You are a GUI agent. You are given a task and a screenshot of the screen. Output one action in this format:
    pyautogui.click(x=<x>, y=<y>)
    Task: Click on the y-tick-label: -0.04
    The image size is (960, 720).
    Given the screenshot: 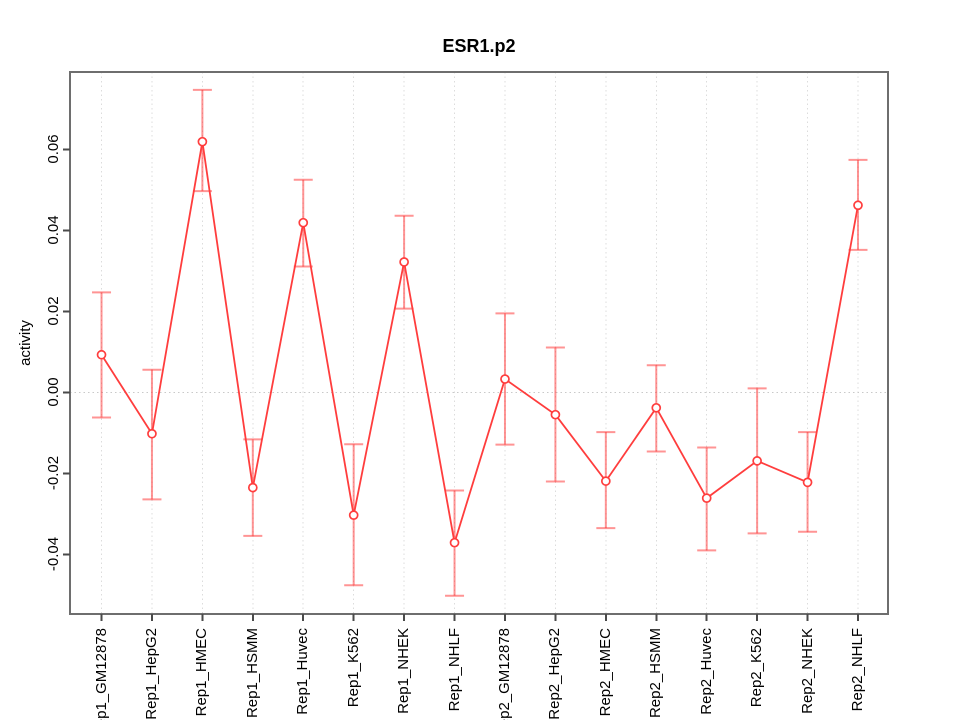 What is the action you would take?
    pyautogui.click(x=53, y=554)
    